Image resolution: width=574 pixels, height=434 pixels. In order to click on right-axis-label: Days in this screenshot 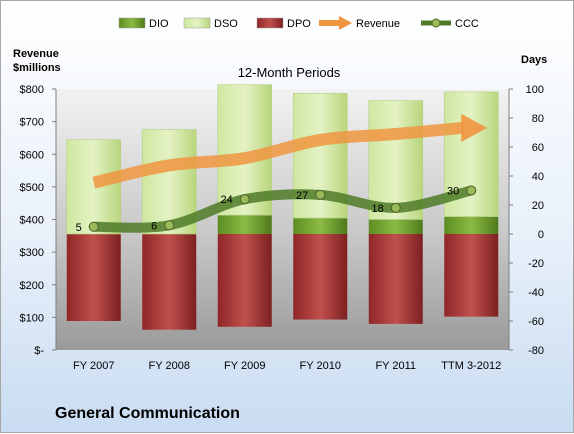, I will do `click(534, 60)`.